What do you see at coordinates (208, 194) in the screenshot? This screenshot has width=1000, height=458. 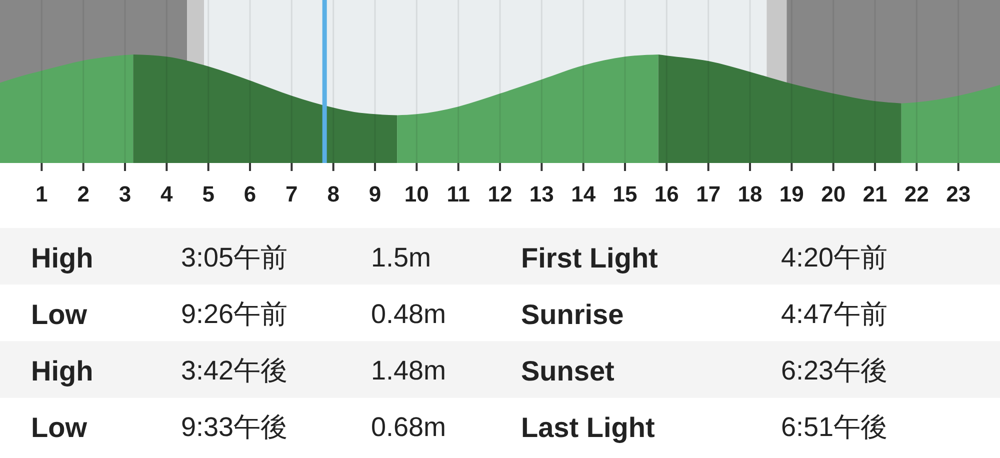 I see `x-tick-label: 5` at bounding box center [208, 194].